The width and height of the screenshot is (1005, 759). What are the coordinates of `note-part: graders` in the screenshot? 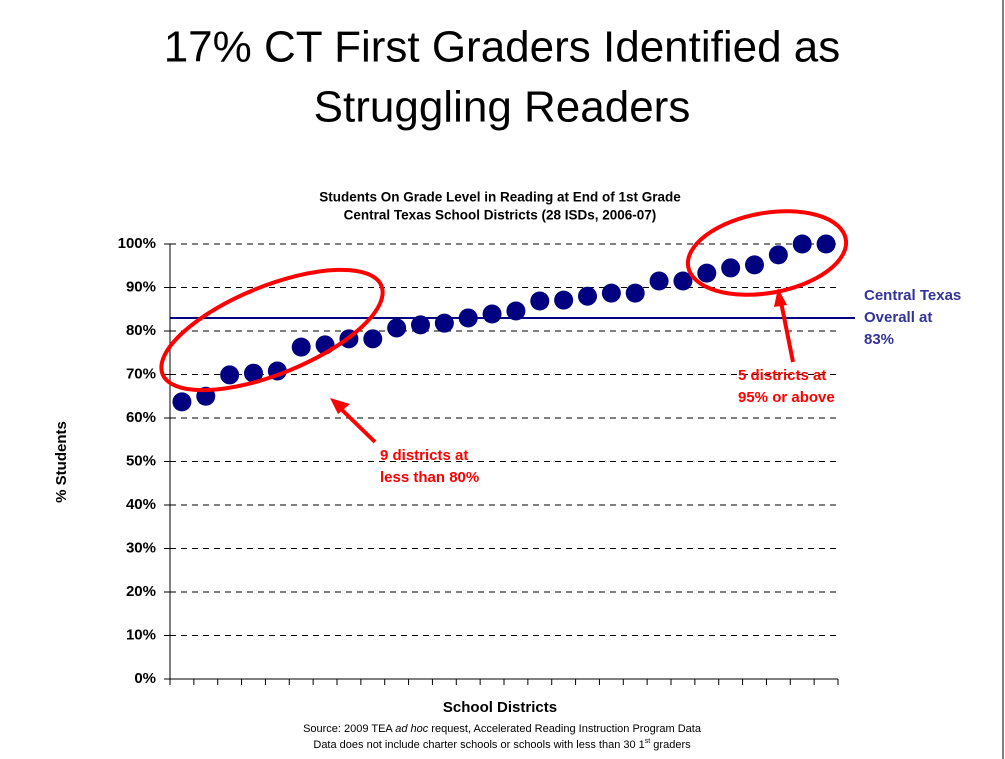 It's located at (670, 745).